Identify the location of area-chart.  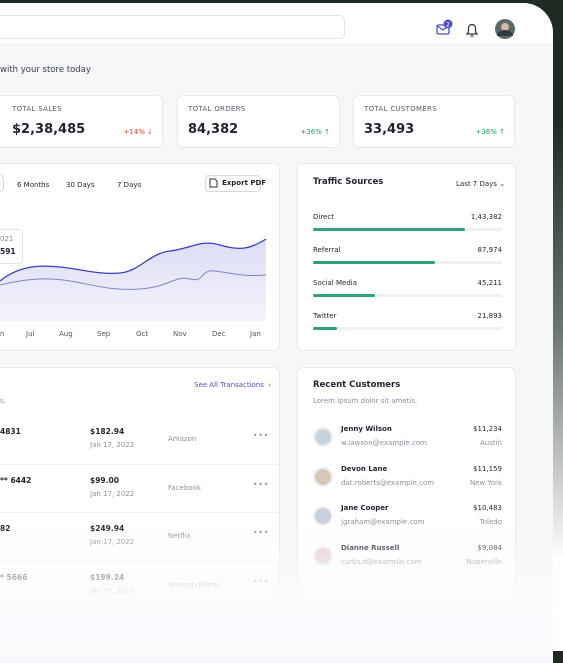
(133, 279).